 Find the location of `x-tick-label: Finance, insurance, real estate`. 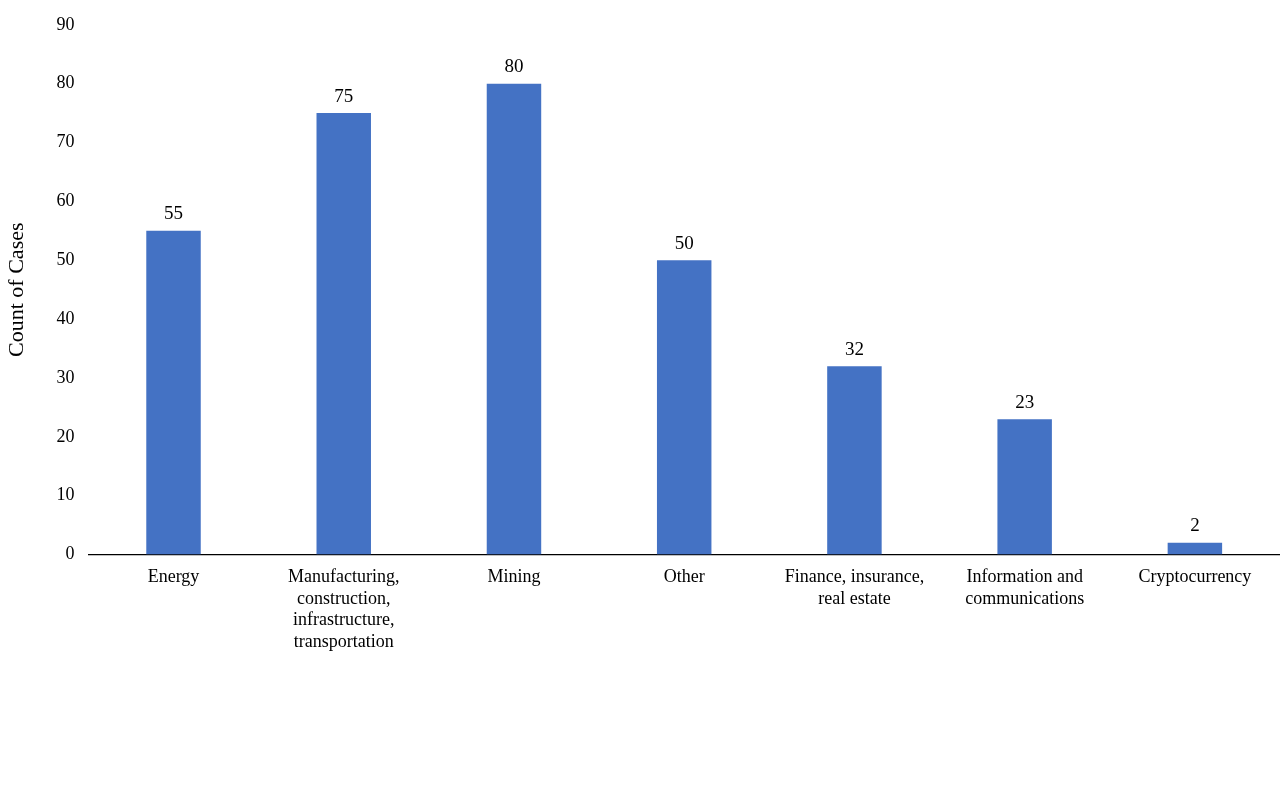

x-tick-label: Finance, insurance, real estate is located at coordinates (854, 587).